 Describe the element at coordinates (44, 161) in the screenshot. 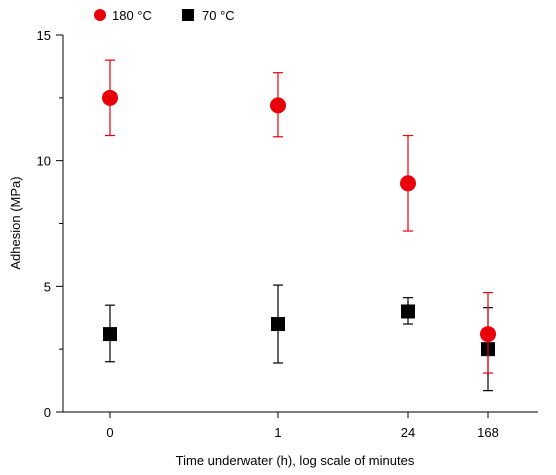

I see `y-tick-label: 10` at that location.